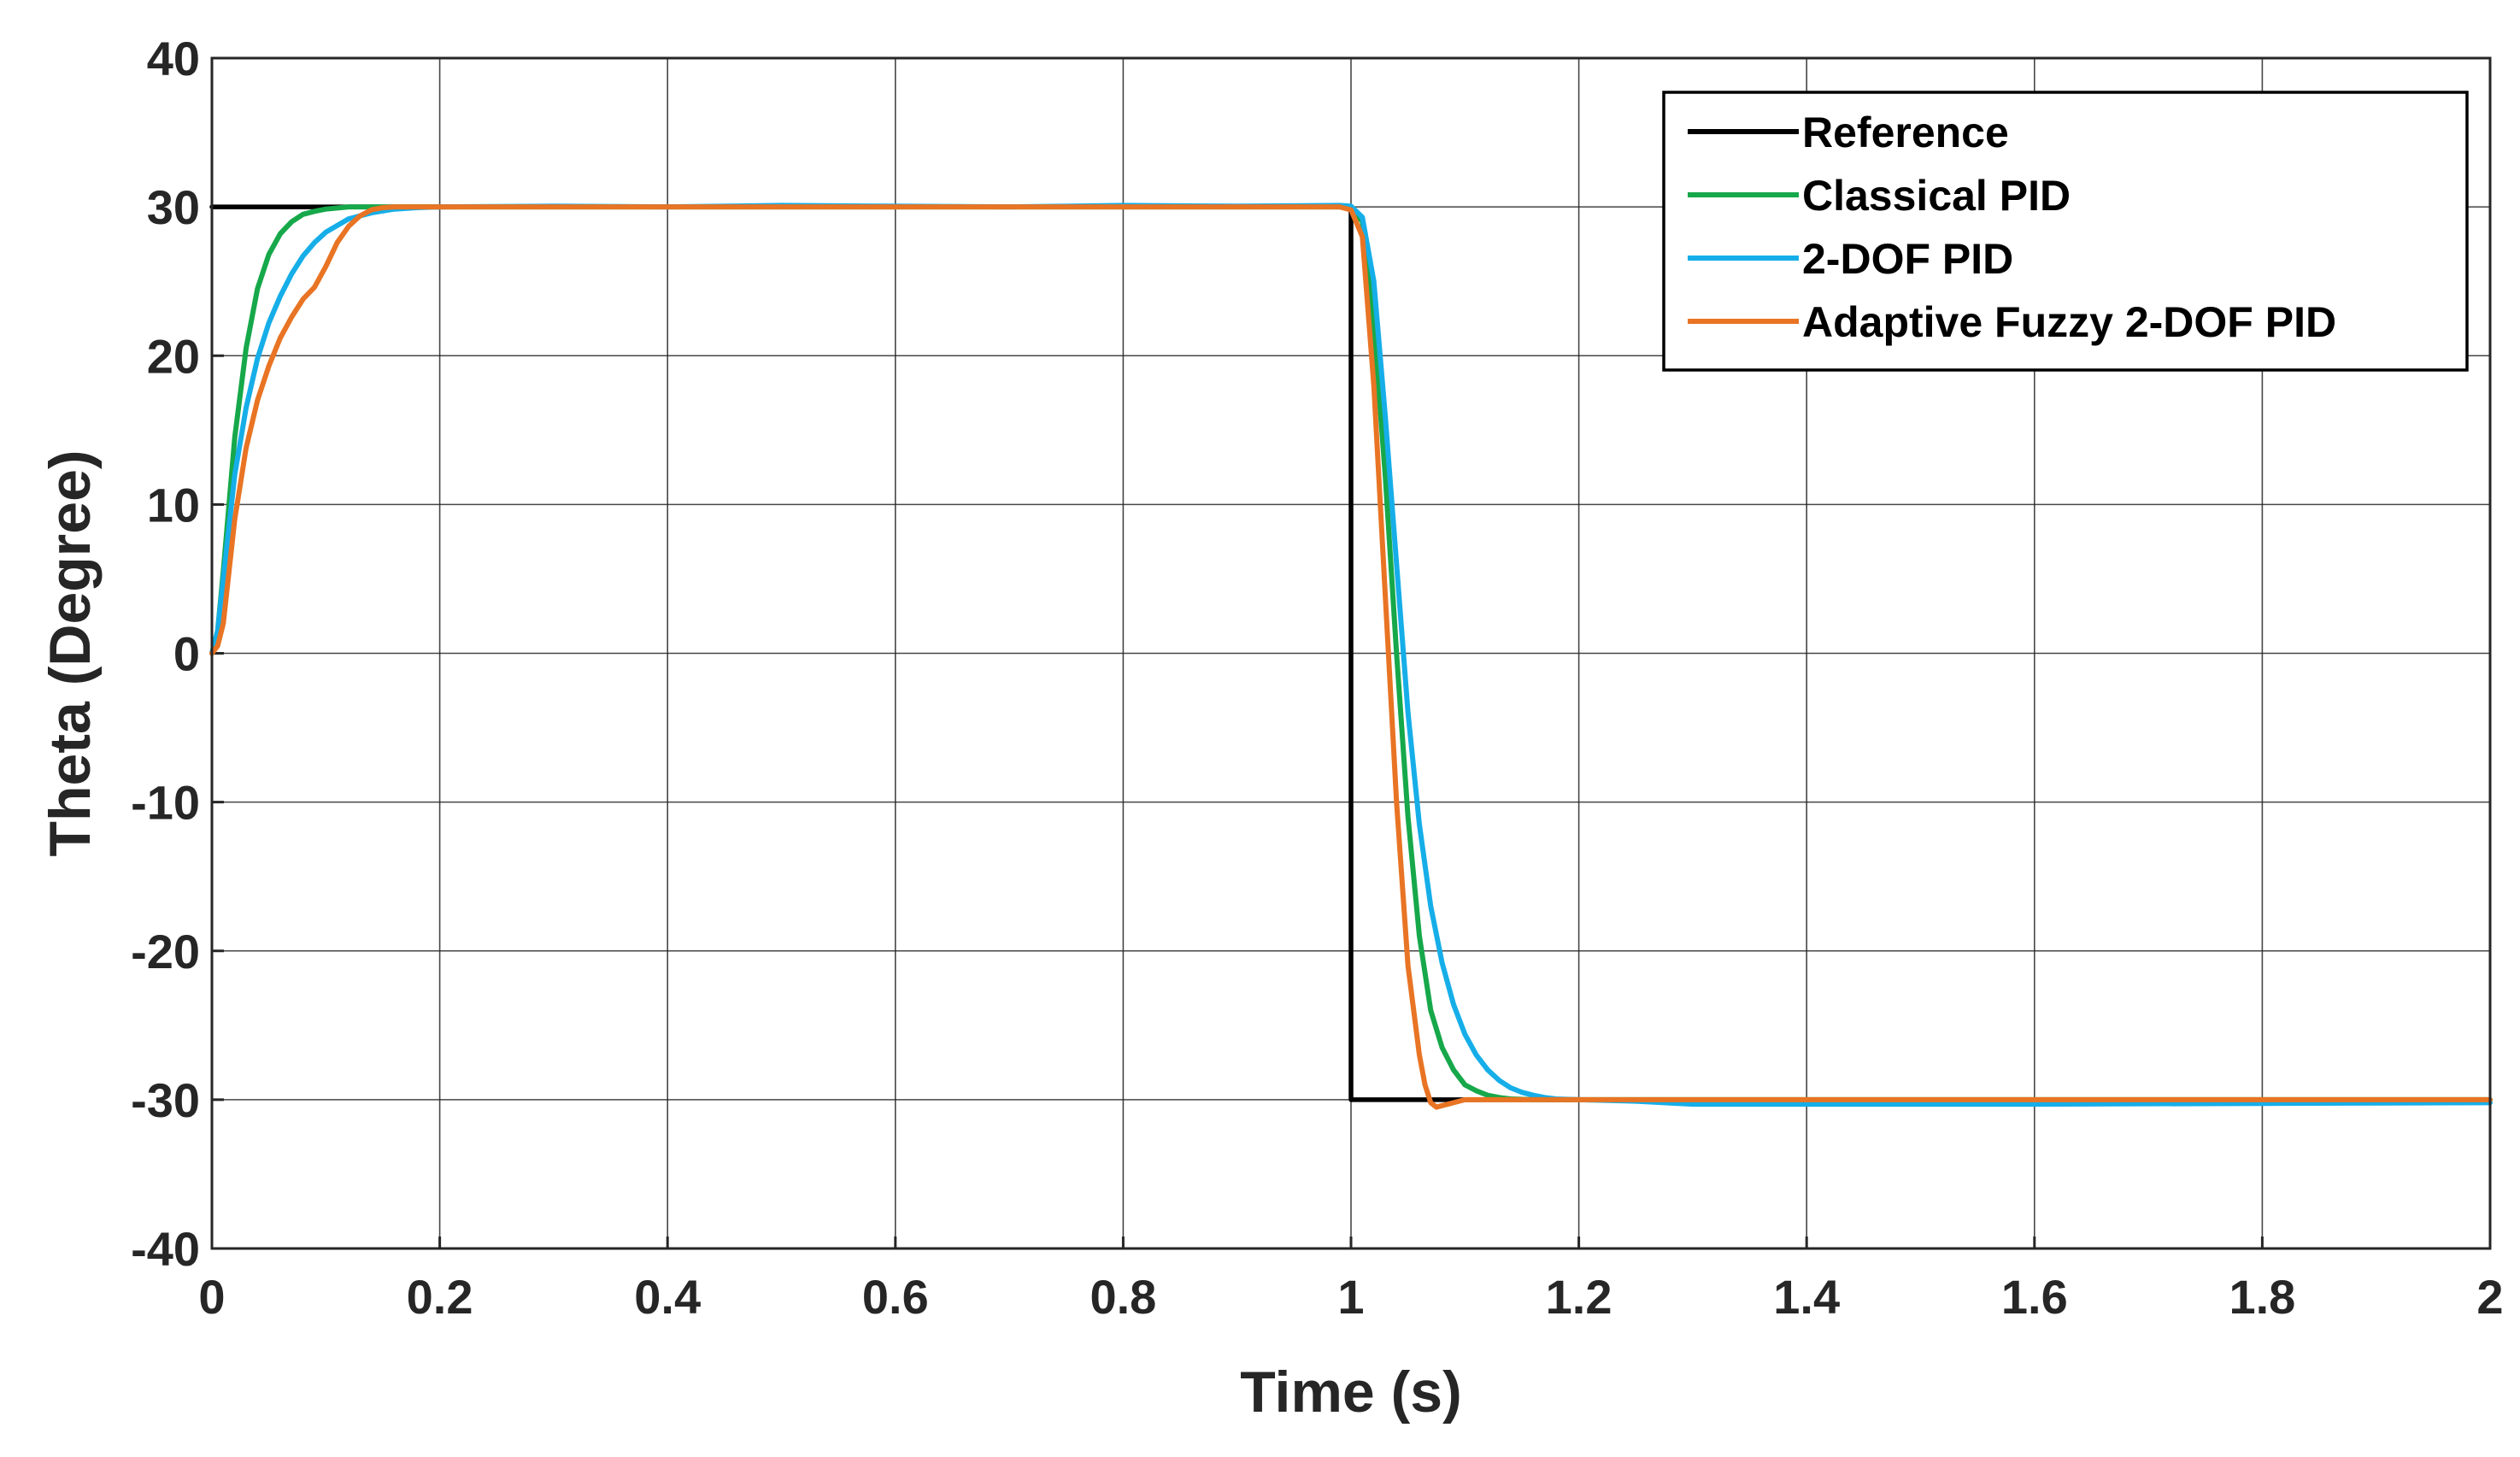  I want to click on legend-label-classical-pid: Classical PID, so click(1937, 196).